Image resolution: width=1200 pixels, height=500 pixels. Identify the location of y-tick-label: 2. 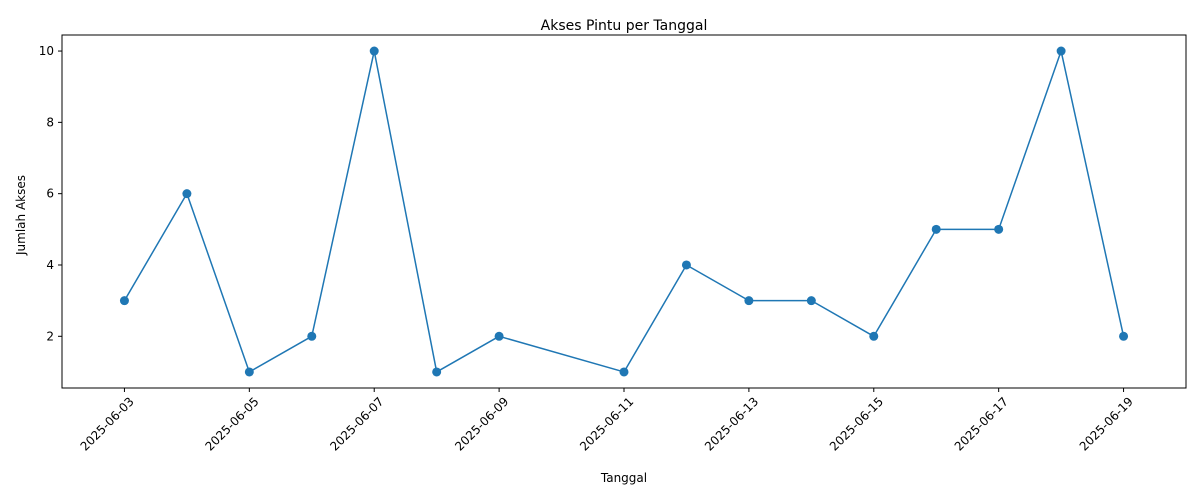
(50, 336).